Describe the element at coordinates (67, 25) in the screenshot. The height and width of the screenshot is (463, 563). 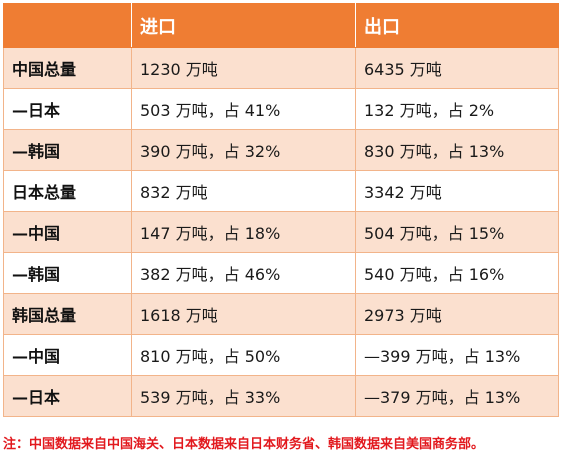
I see `header-cell-label` at that location.